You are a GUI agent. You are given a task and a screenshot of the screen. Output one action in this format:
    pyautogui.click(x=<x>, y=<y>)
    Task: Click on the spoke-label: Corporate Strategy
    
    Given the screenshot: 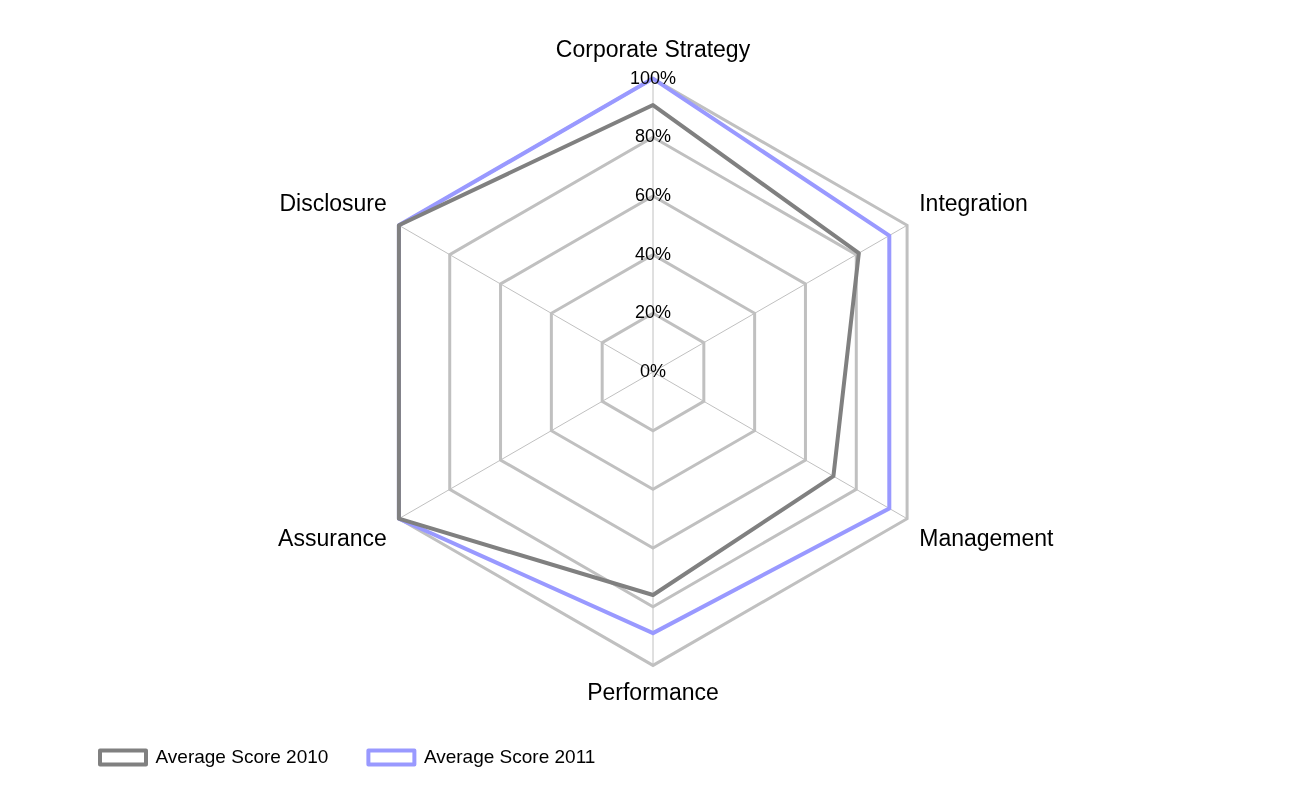 What is the action you would take?
    pyautogui.click(x=653, y=49)
    